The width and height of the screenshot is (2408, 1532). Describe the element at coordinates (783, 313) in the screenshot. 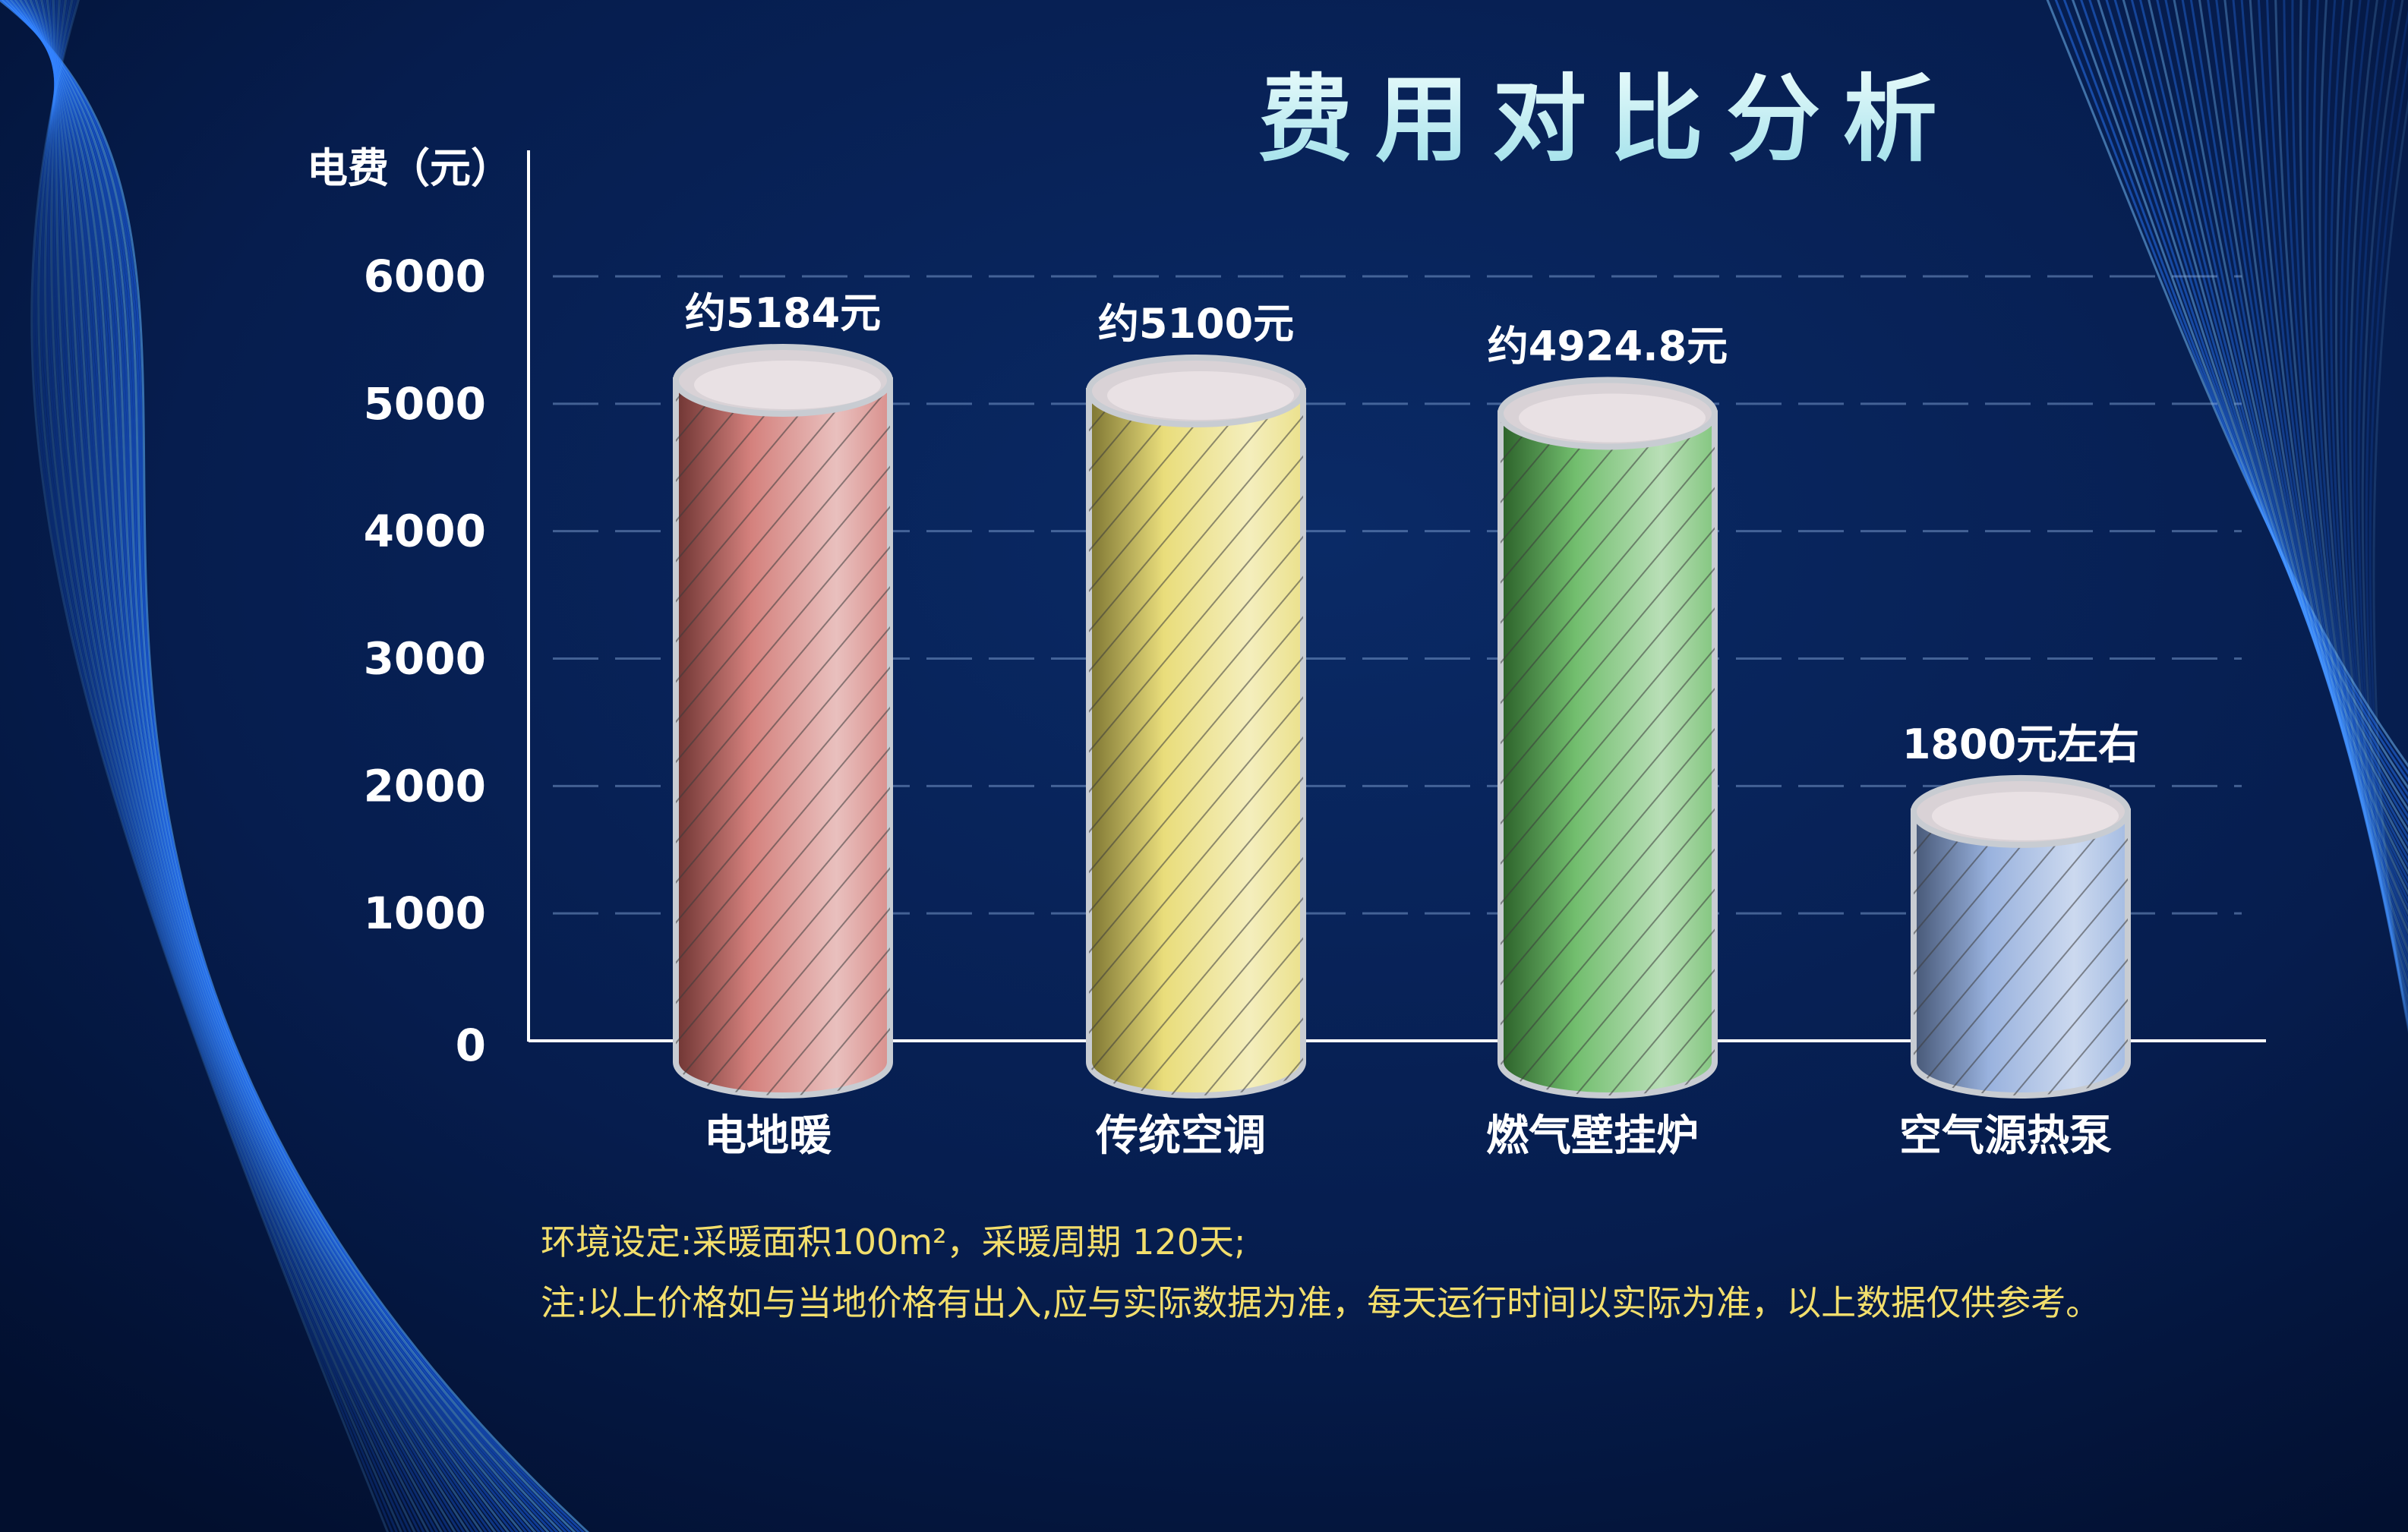

I see `data-label: 约5184元` at that location.